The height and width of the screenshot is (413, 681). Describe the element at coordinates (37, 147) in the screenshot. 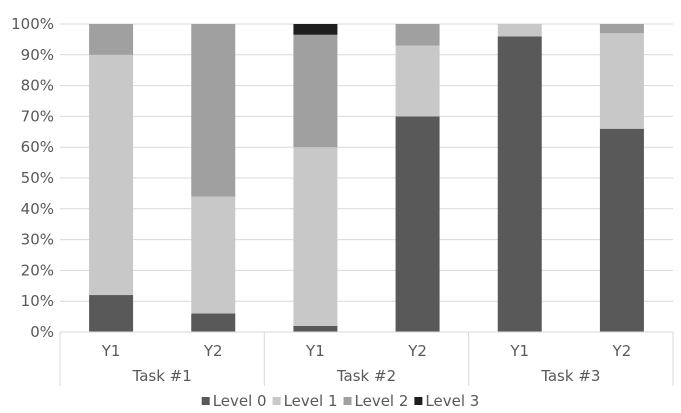

I see `y-tick-label: 60%` at that location.